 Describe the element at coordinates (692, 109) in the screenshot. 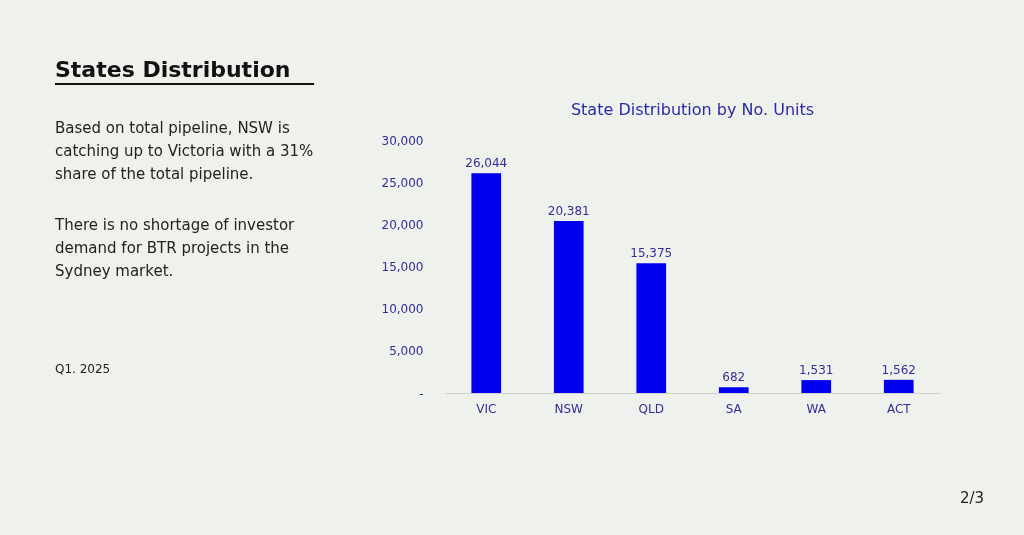

I see `chart-title: State Distribution by No. Units` at that location.